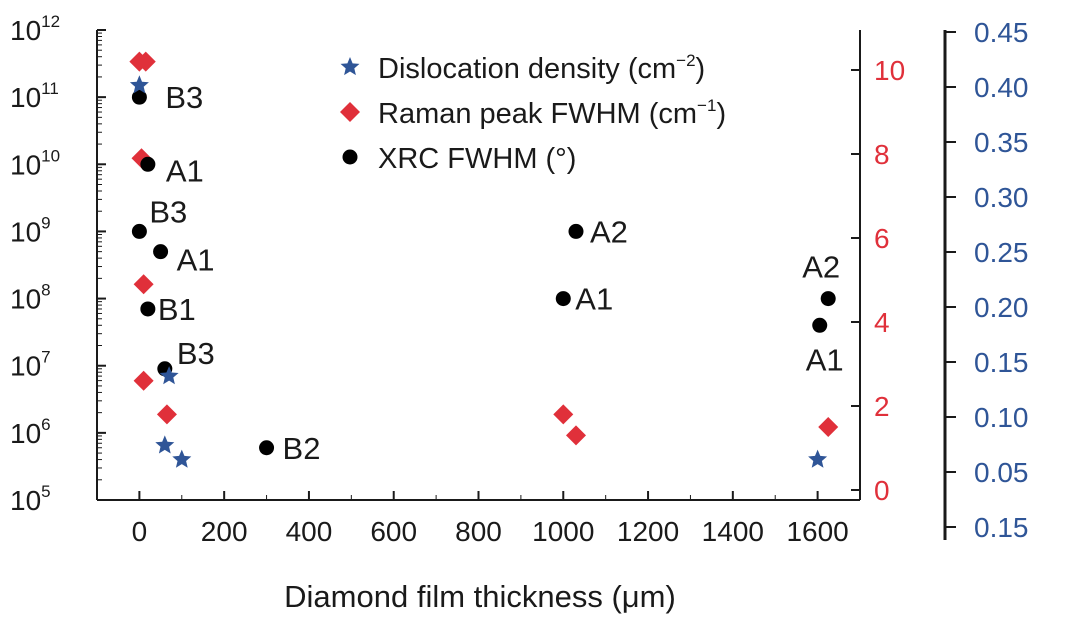 The width and height of the screenshot is (1080, 633). Describe the element at coordinates (477, 159) in the screenshot. I see `legend-label: XRC FWHM (°)` at that location.